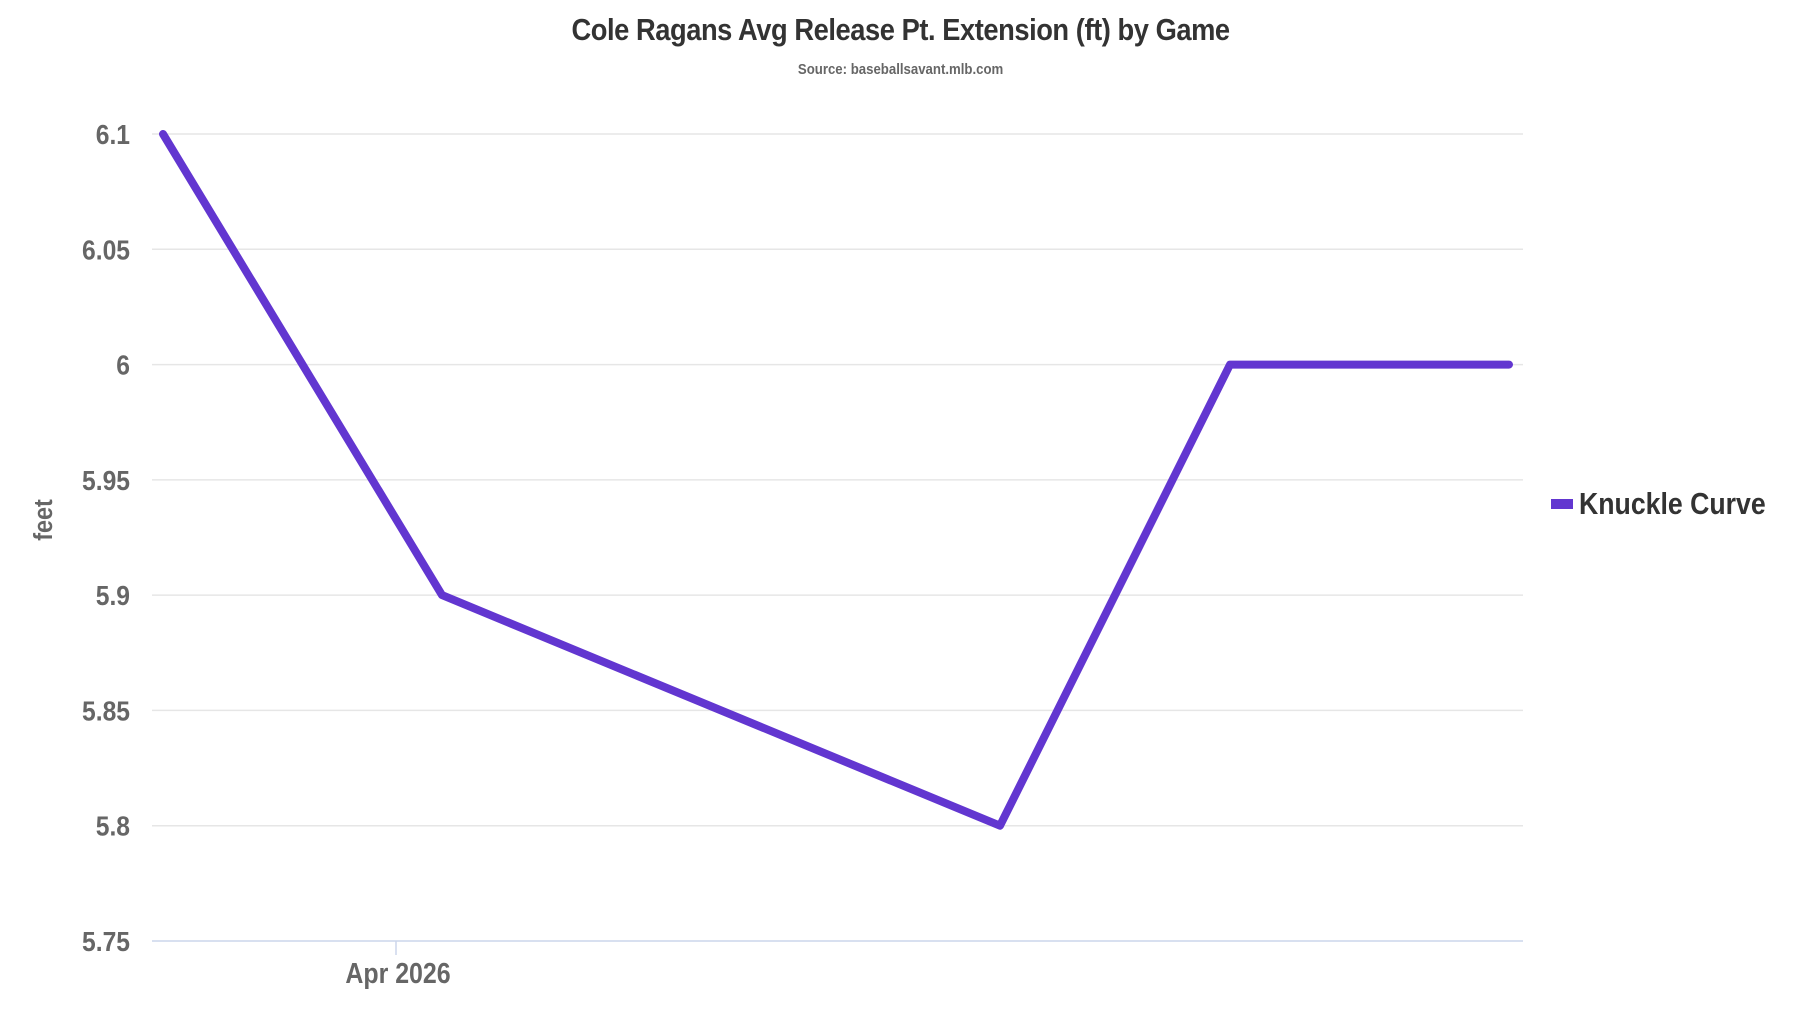  I want to click on y-tick-label: 5.8, so click(113, 826).